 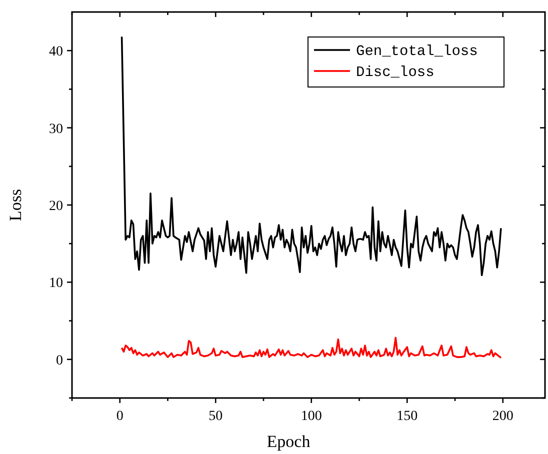 I want to click on legend-label: Disc_loss, so click(x=395, y=73).